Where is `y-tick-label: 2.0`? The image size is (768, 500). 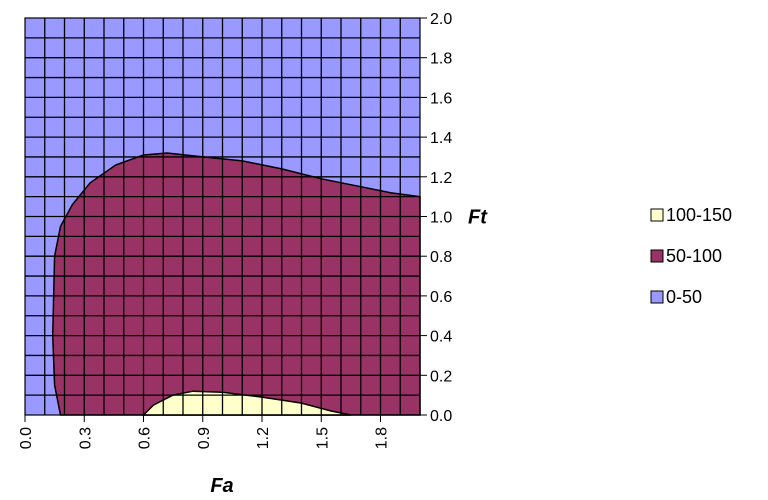 y-tick-label: 2.0 is located at coordinates (441, 19).